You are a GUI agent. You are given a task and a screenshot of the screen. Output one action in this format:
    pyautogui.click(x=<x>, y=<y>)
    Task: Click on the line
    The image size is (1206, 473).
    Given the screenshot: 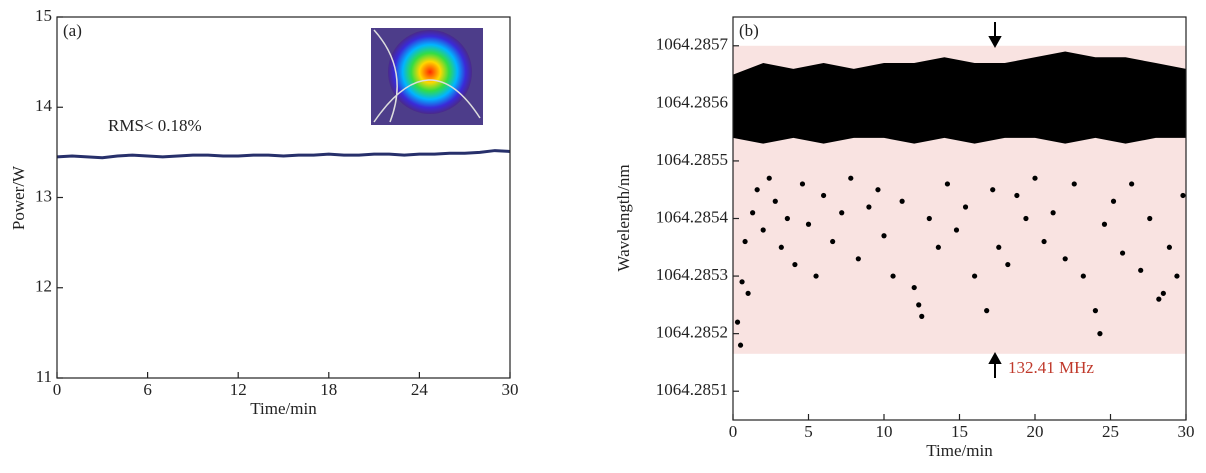 What is the action you would take?
    pyautogui.click(x=283, y=154)
    